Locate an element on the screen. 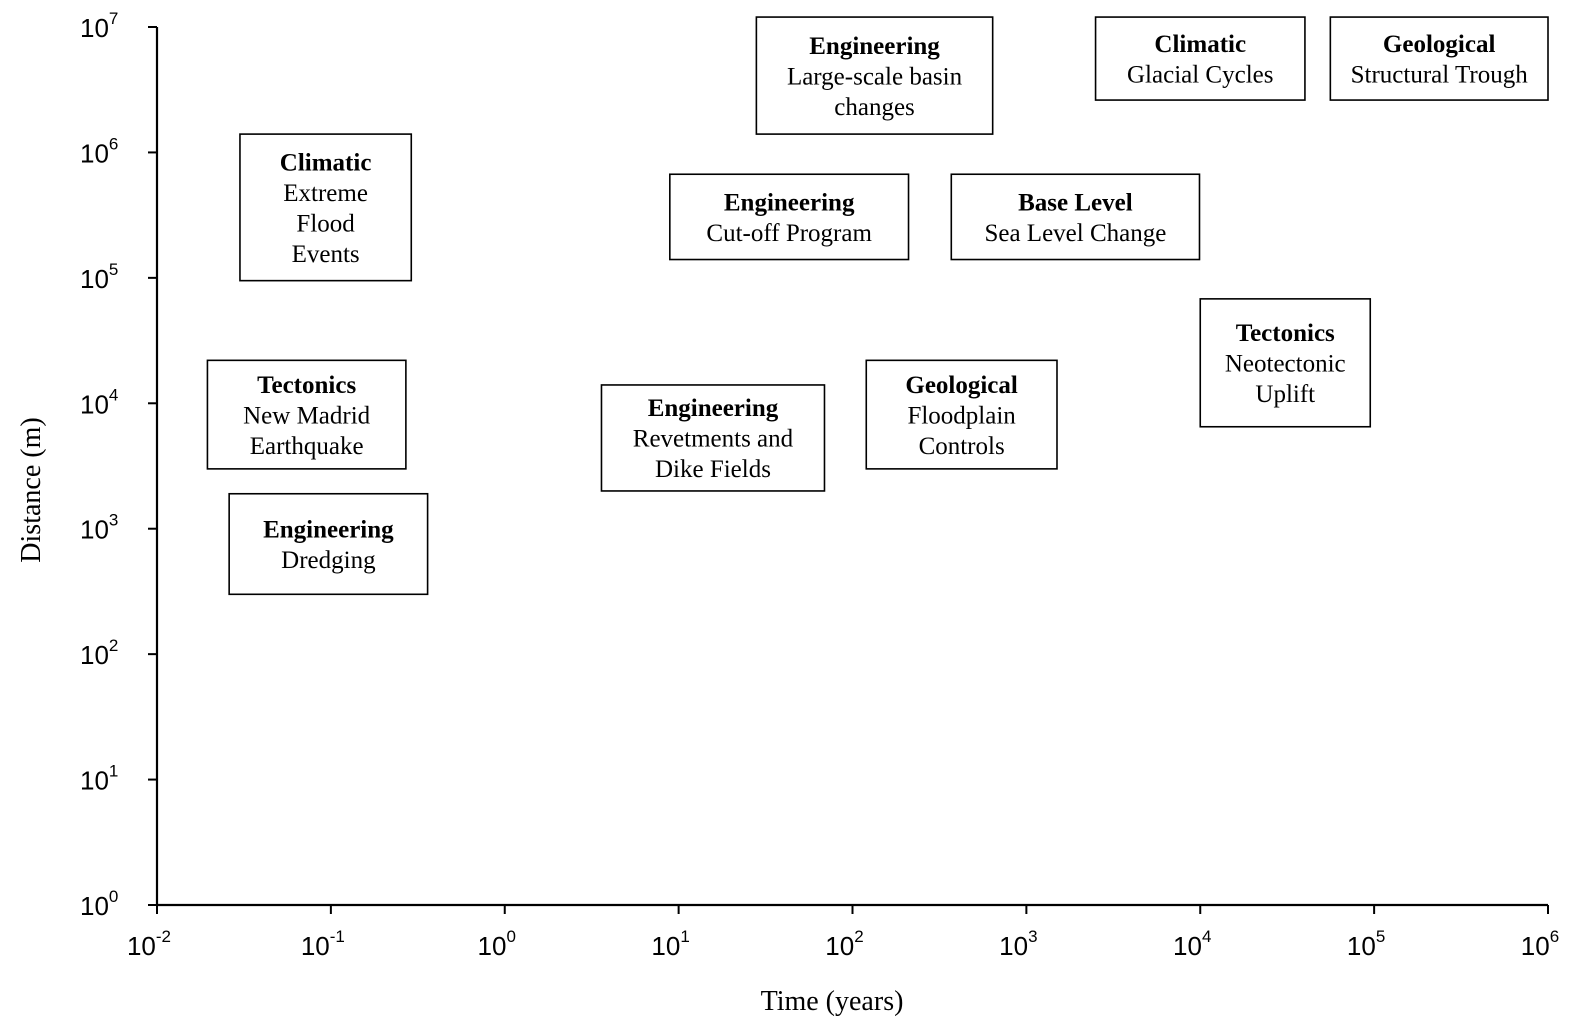  box-description-line: Dredging is located at coordinates (328, 560).